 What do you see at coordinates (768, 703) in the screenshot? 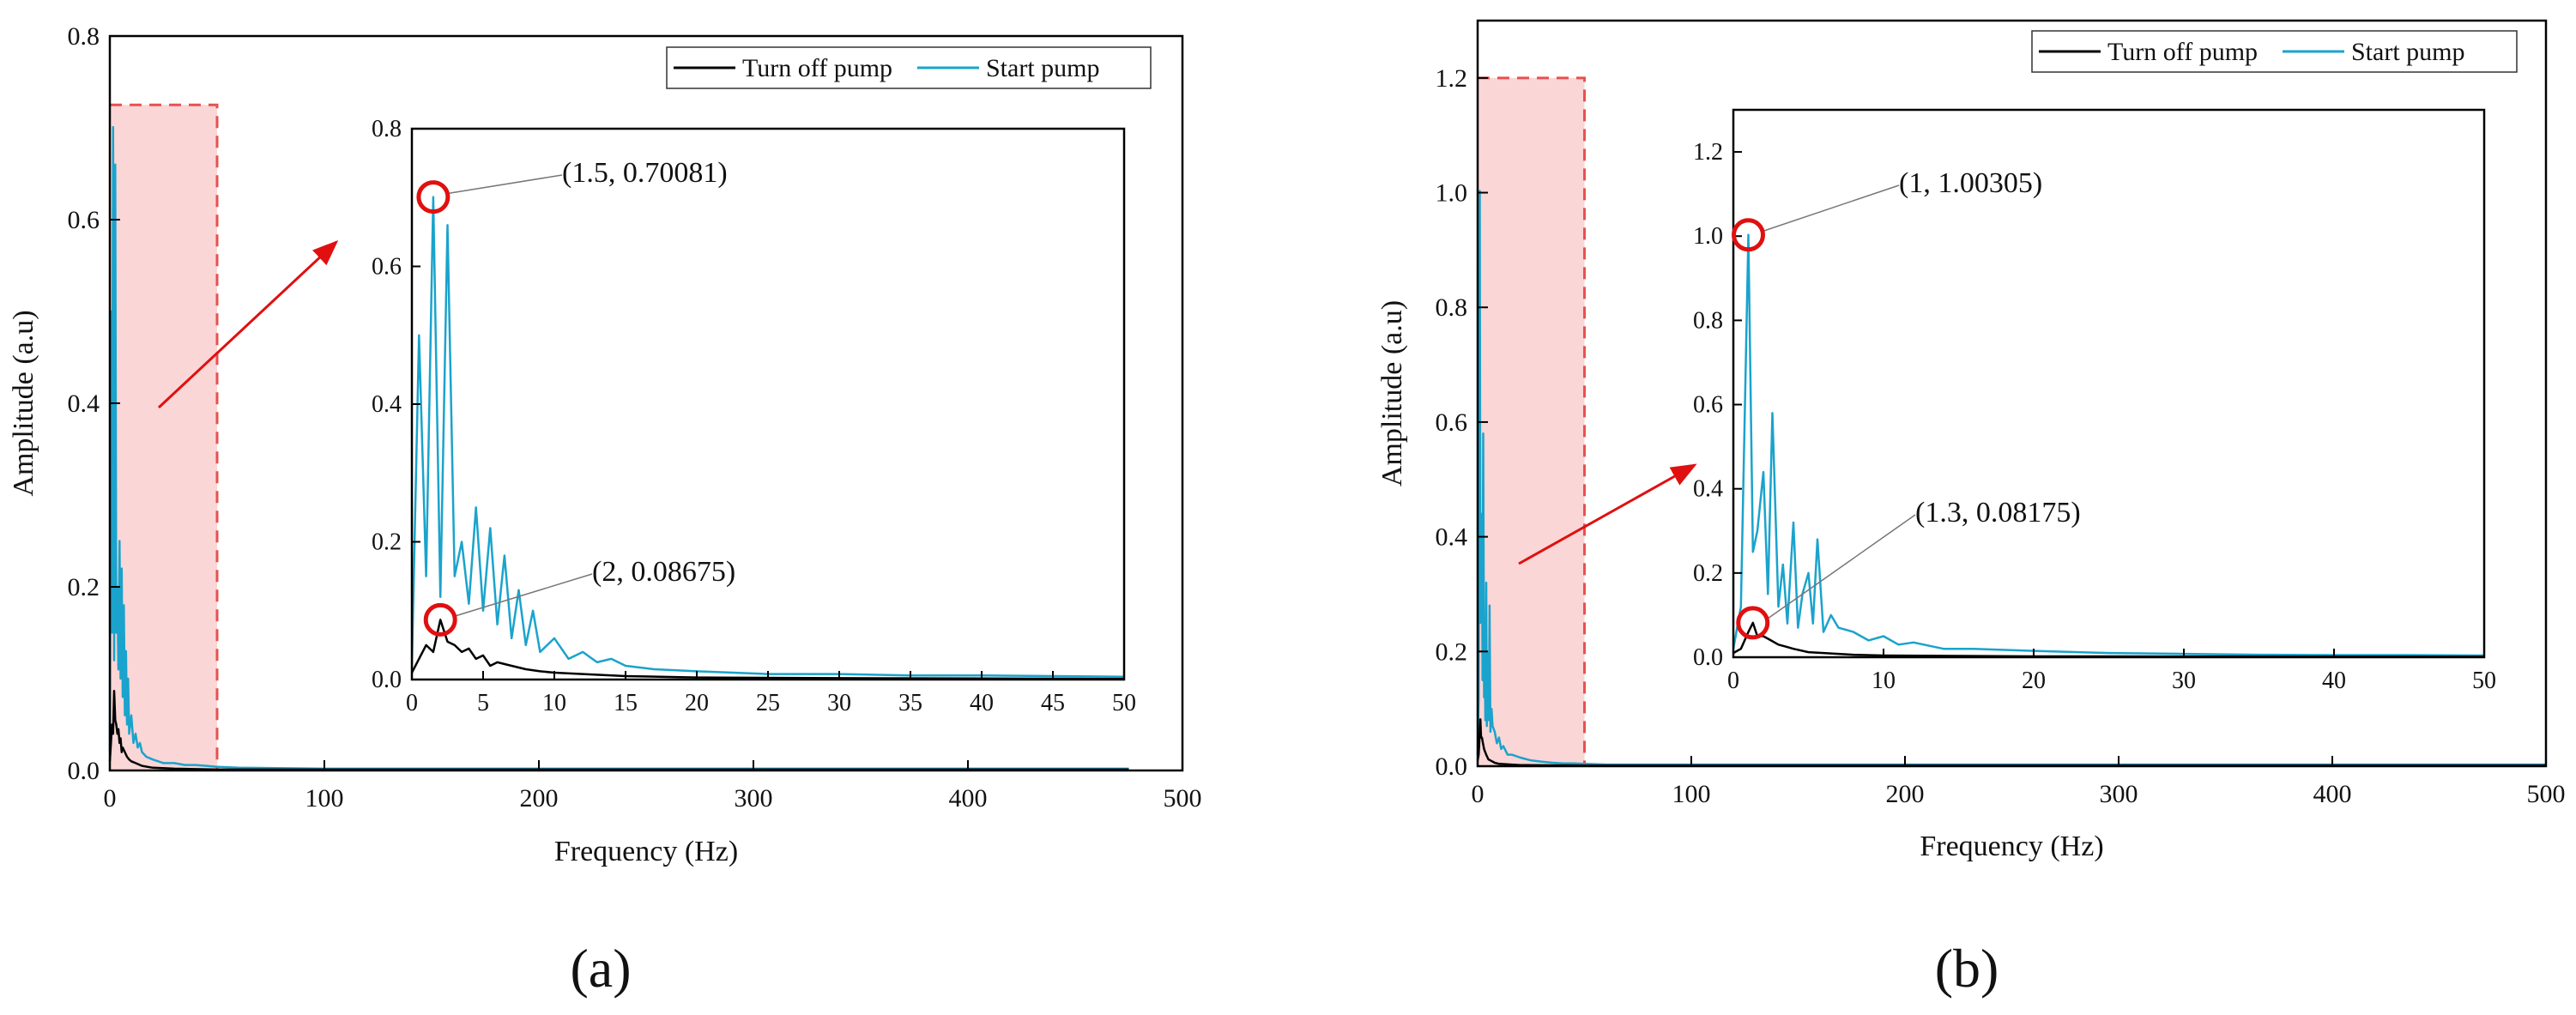
I see `inset-x-tick-label: 25` at bounding box center [768, 703].